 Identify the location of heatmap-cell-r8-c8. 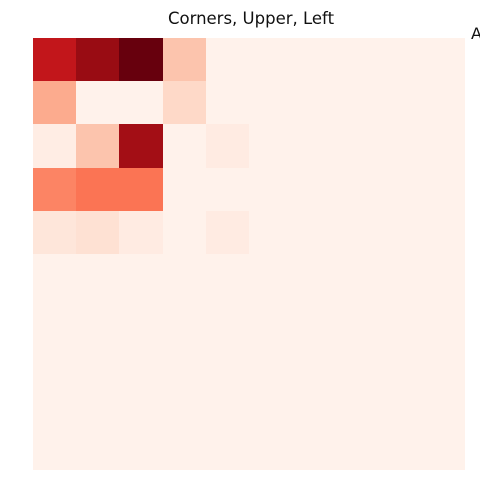
(400, 405).